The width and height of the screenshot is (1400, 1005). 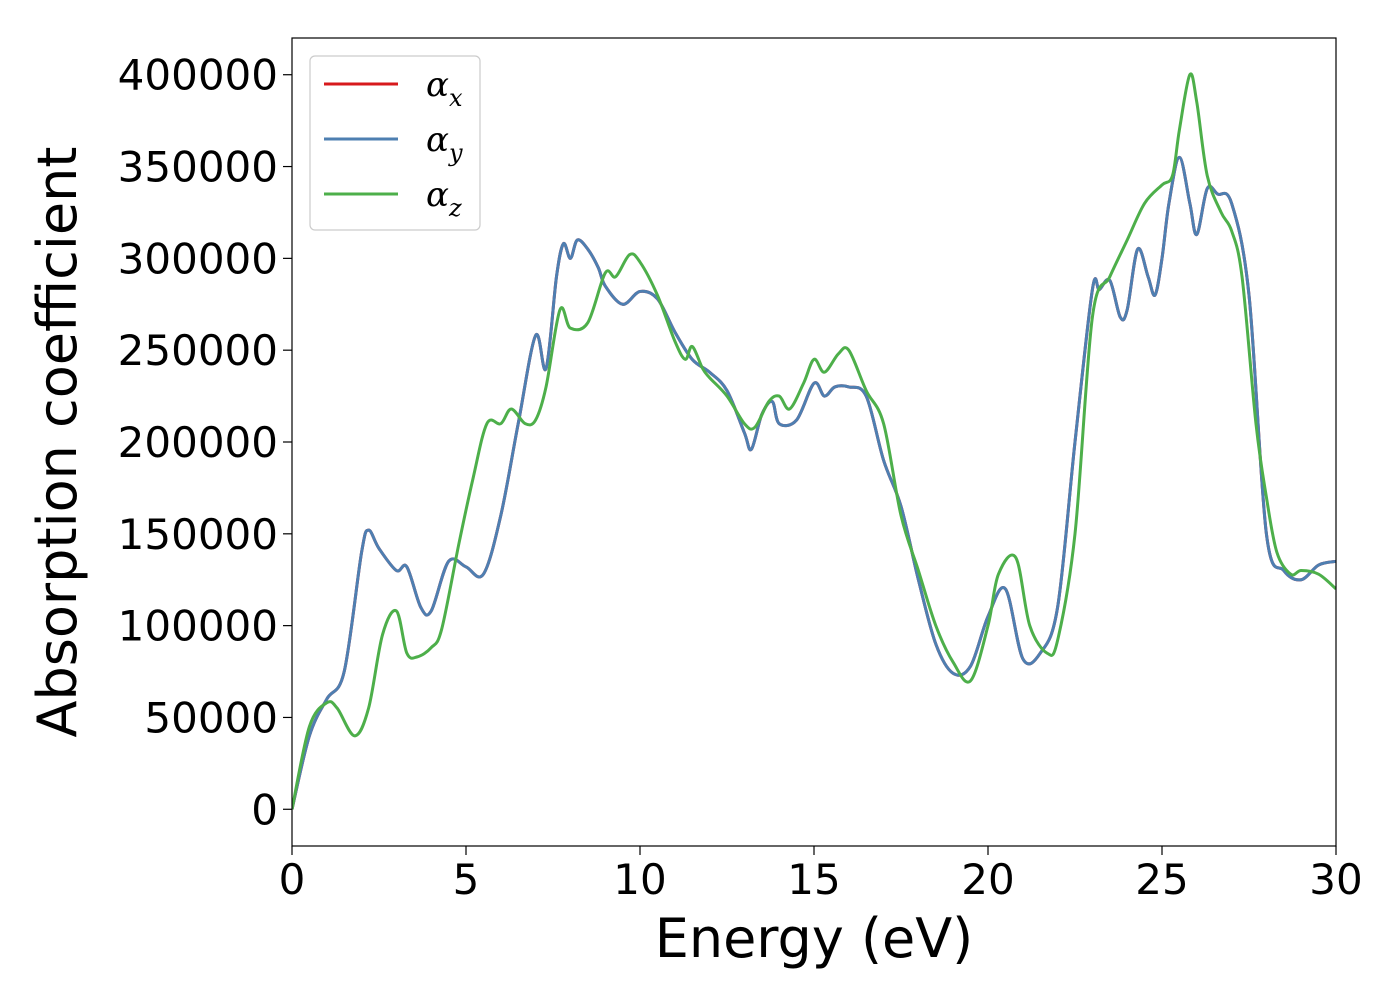 I want to click on y-tick-label: 200000, so click(x=198, y=442).